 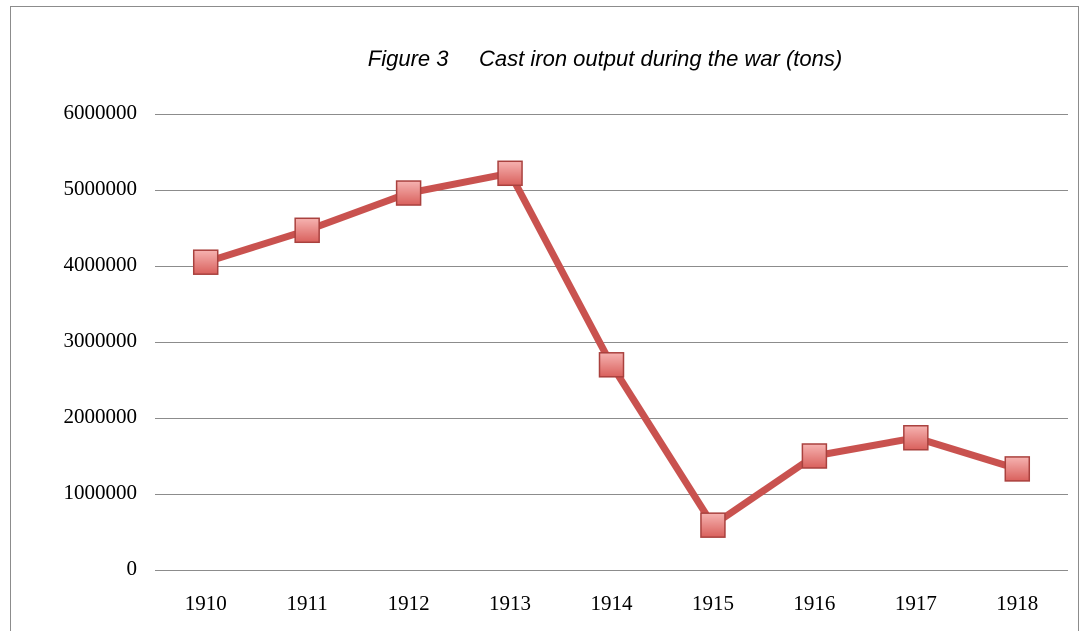 I want to click on x-tick-label: 1916, so click(x=814, y=603).